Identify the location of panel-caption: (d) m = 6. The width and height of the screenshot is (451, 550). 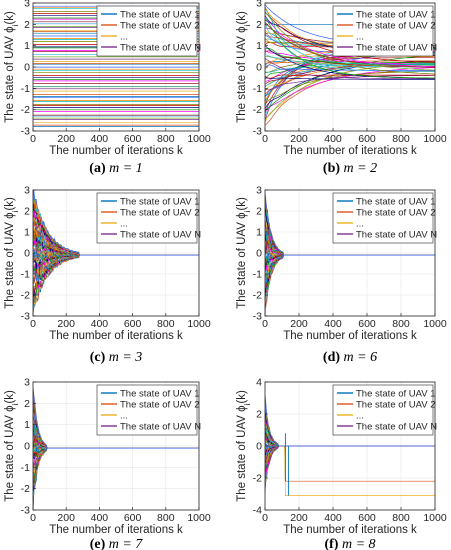
(350, 357).